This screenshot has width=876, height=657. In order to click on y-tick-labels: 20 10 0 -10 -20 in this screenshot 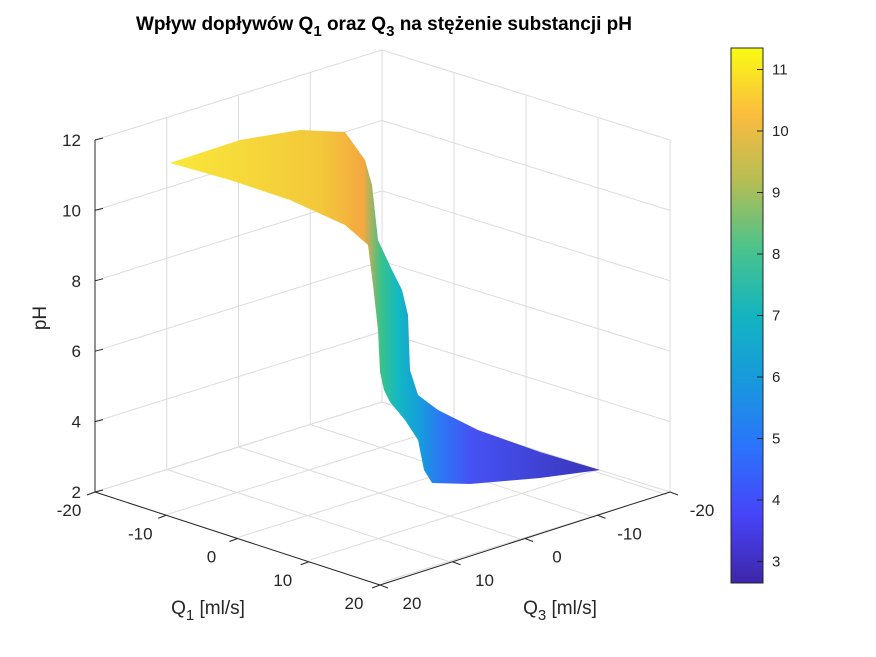, I will do `click(547, 552)`.